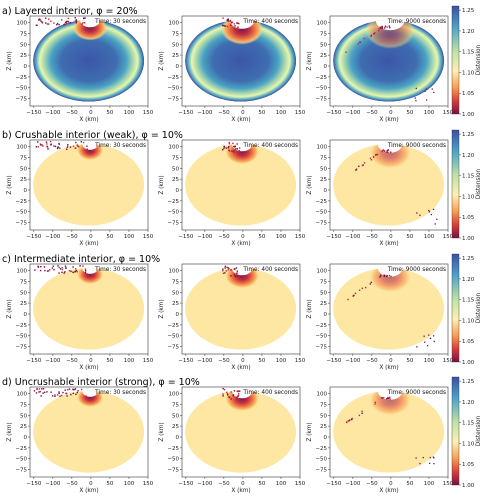 Image resolution: width=486 pixels, height=500 pixels. Describe the element at coordinates (468, 403) in the screenshot. I see `colorbar-tick-label: 1.20` at that location.